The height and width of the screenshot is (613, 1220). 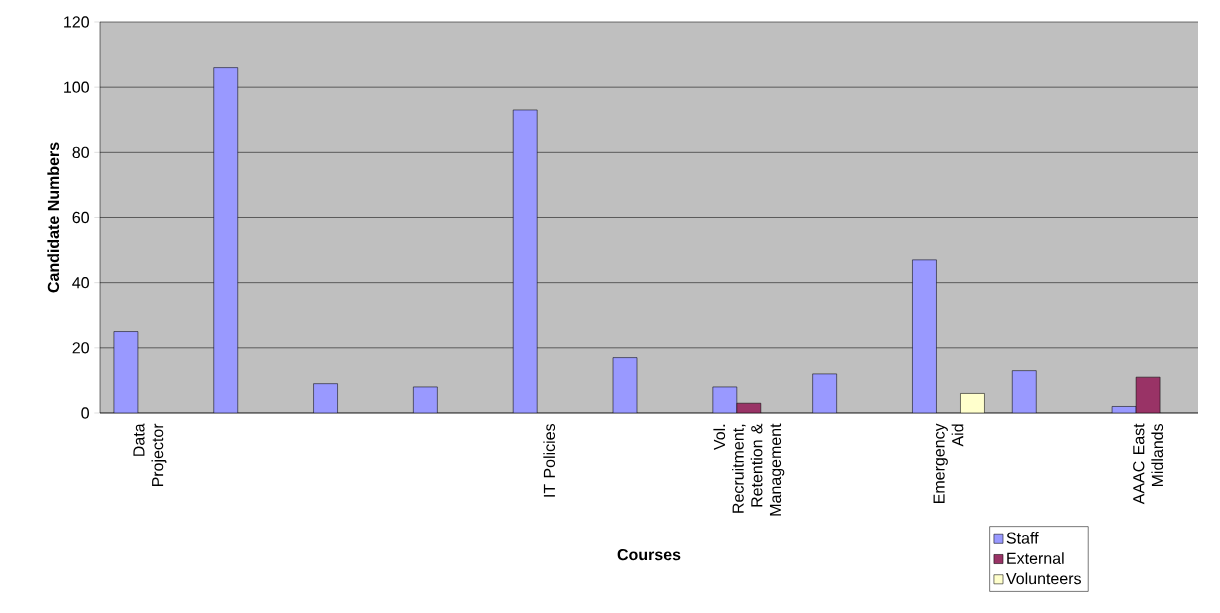 I want to click on x-tick-label: Emergency Aid, so click(x=948, y=463).